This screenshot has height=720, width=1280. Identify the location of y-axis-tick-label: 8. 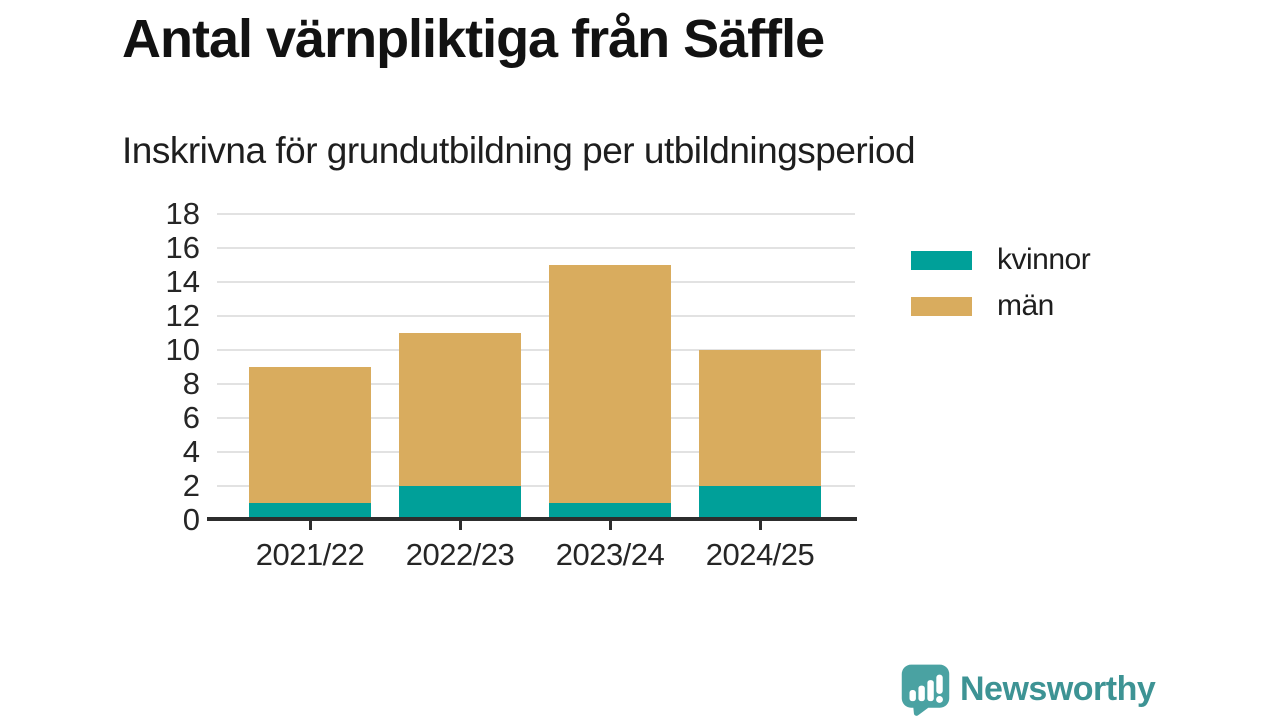
(191, 383).